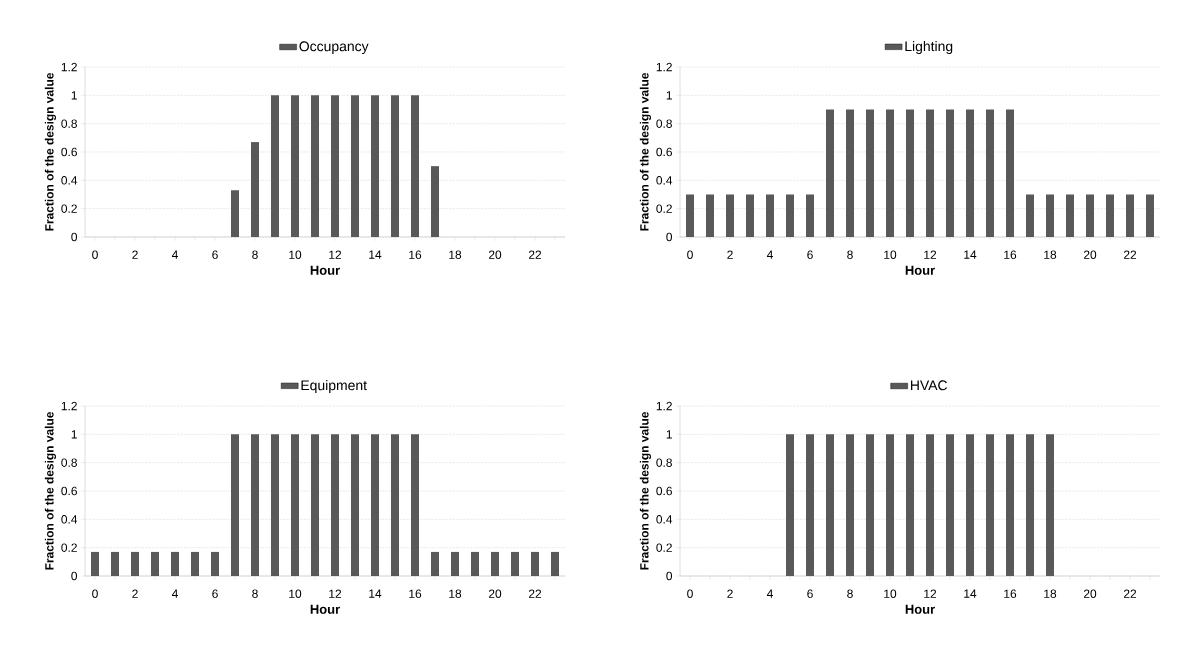  Describe the element at coordinates (929, 48) in the screenshot. I see `legend-label: Lighting` at that location.